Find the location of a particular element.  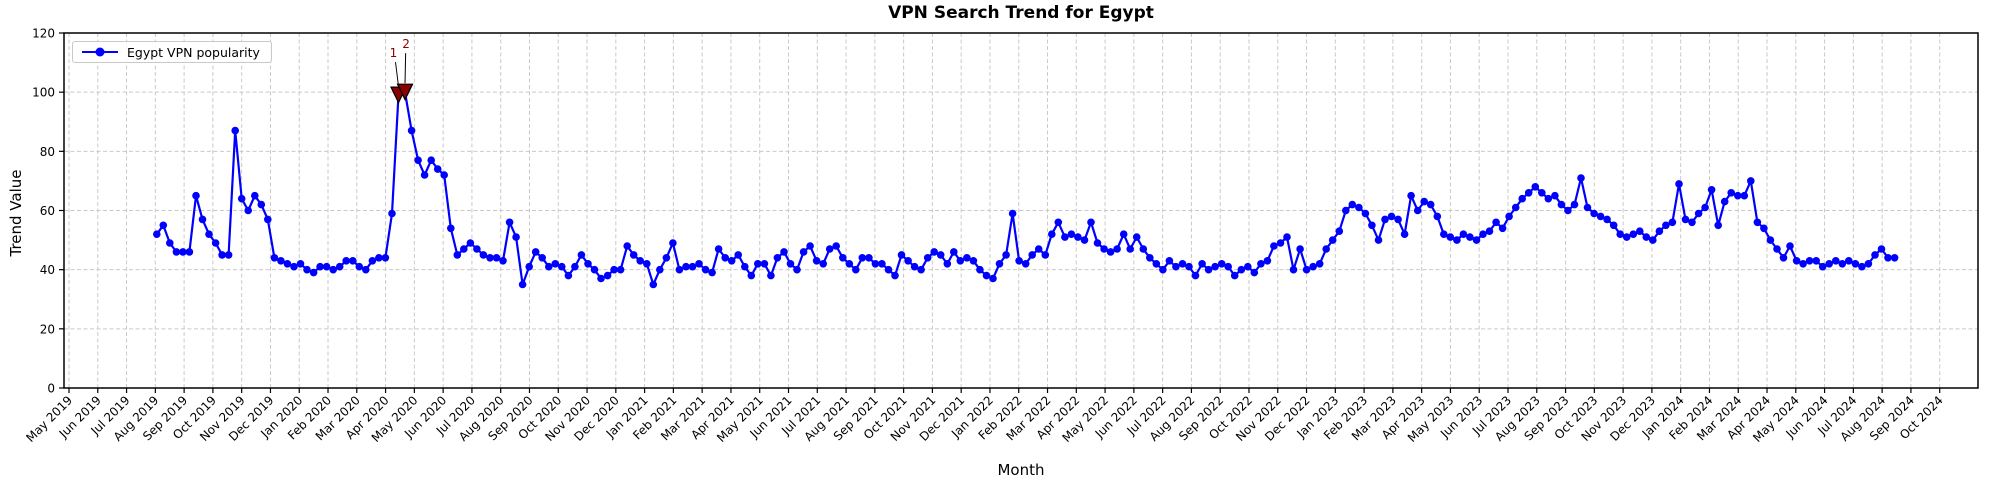

annotation-label: 2 is located at coordinates (406, 44).